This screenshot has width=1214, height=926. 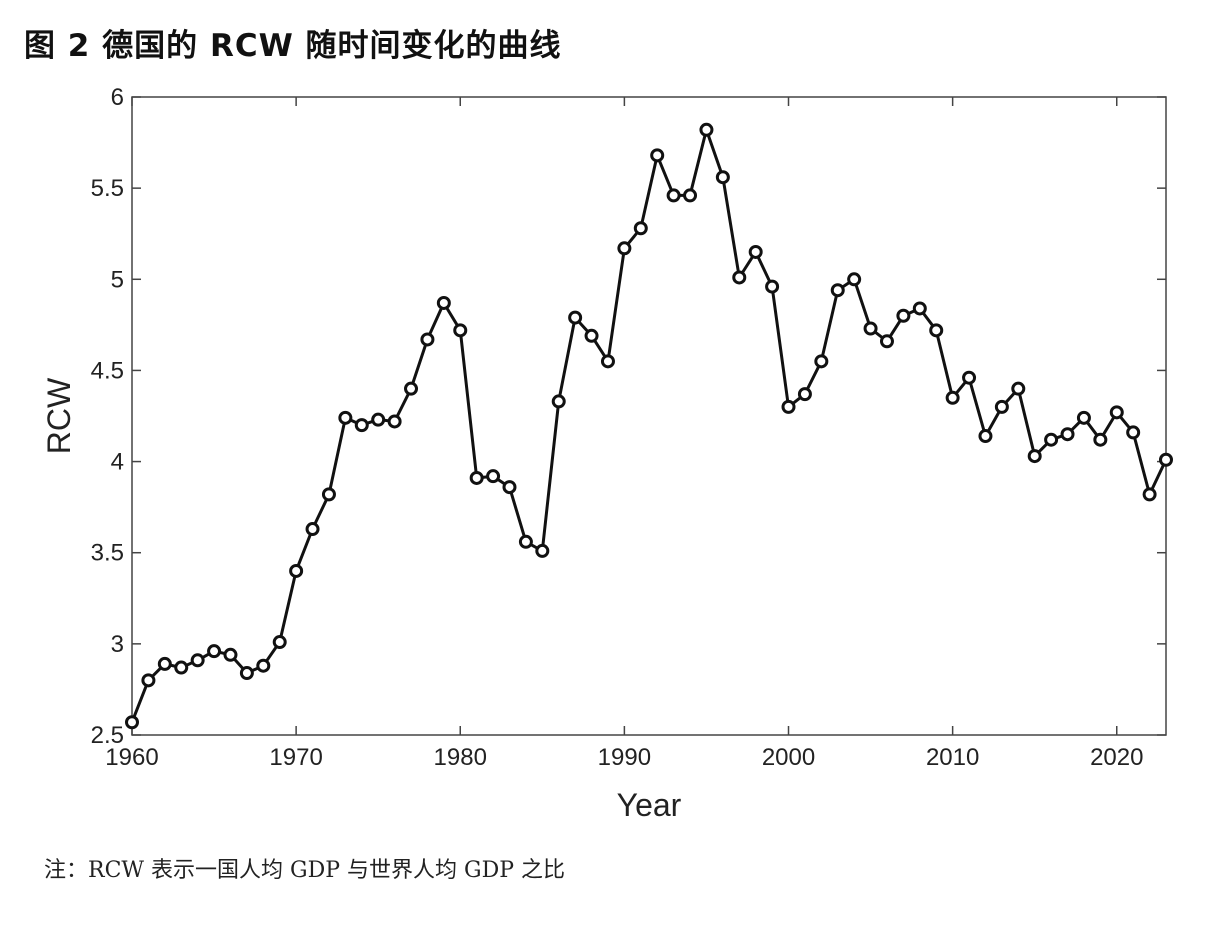 I want to click on x-tick-label: 2010, so click(x=952, y=757).